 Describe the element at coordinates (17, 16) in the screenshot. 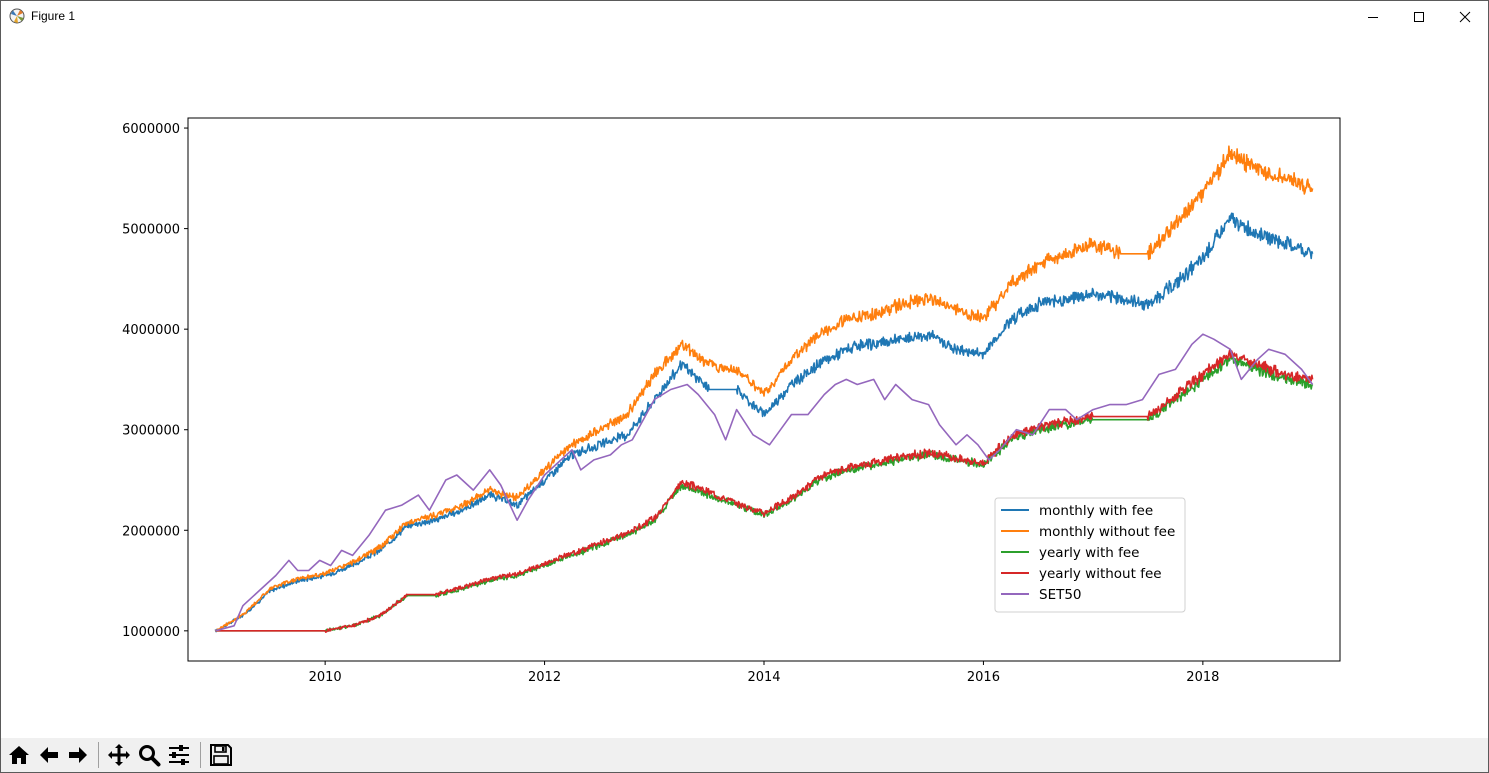

I see `matplotlib-icon` at that location.